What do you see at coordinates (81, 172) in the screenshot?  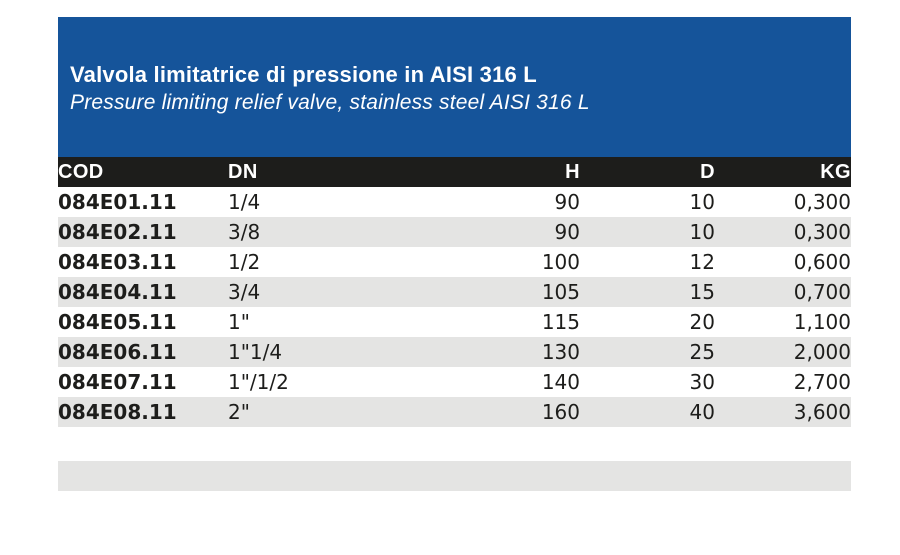 I see `col-header-cod: COD` at bounding box center [81, 172].